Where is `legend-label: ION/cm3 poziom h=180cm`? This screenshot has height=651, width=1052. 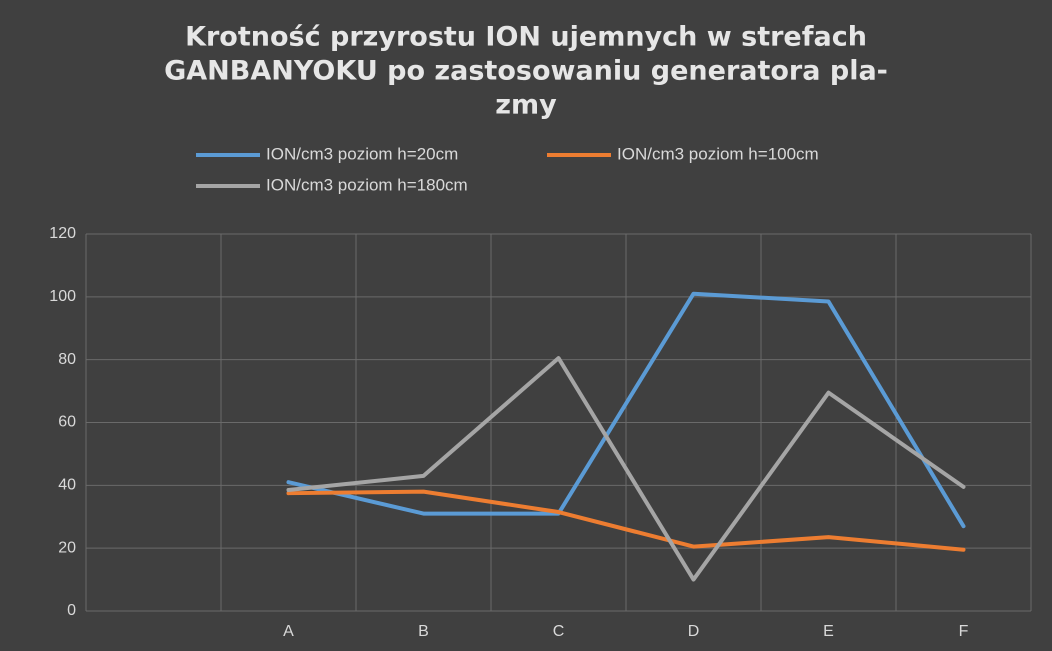 legend-label: ION/cm3 poziom h=180cm is located at coordinates (367, 184).